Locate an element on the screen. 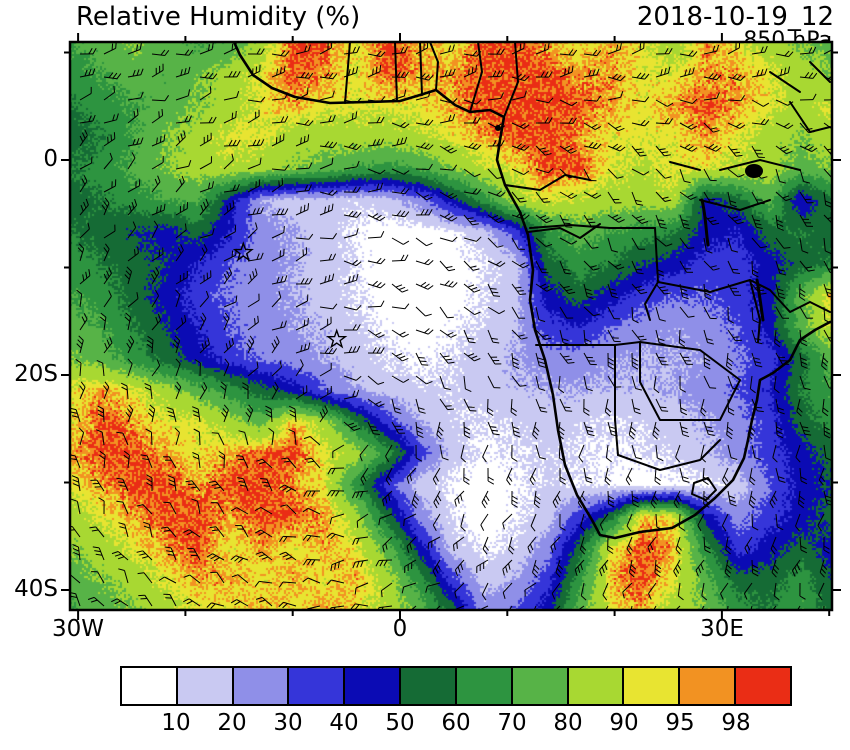 The width and height of the screenshot is (850, 750). colorbar-label-30: 30 is located at coordinates (288, 723).